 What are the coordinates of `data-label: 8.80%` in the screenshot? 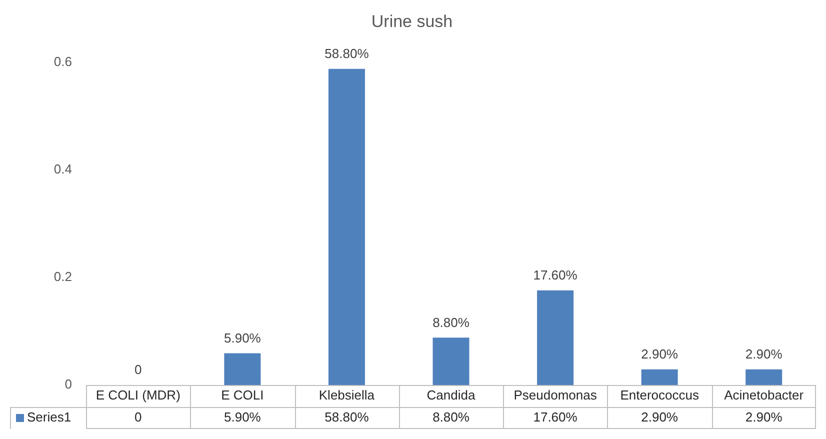 It's located at (451, 417).